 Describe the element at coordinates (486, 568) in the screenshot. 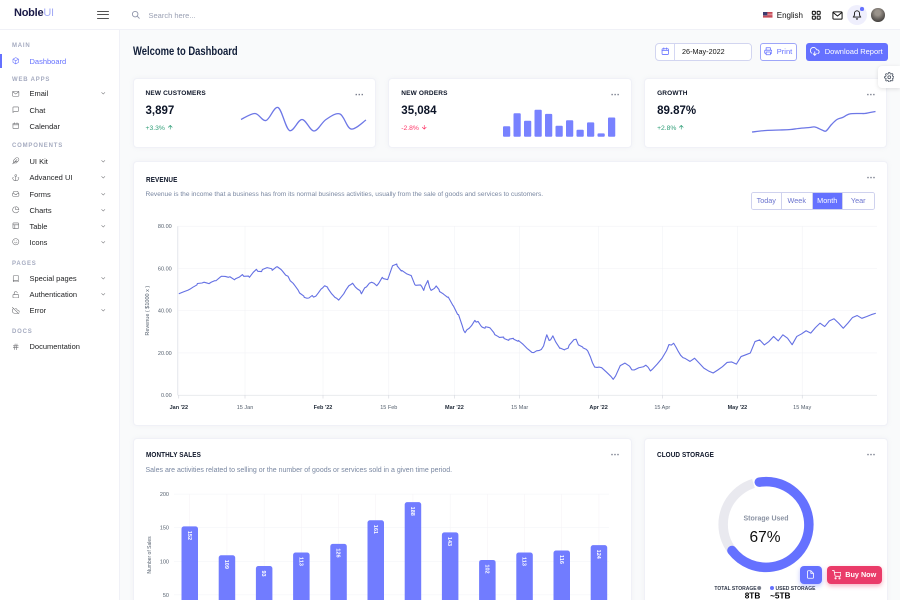

I see `svg-text: 102` at that location.